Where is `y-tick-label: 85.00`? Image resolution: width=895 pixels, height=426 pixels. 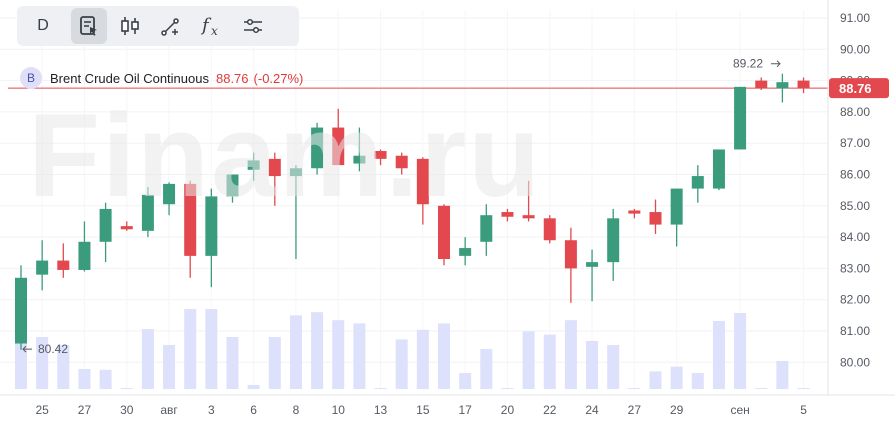 y-tick-label: 85.00 is located at coordinates (855, 206).